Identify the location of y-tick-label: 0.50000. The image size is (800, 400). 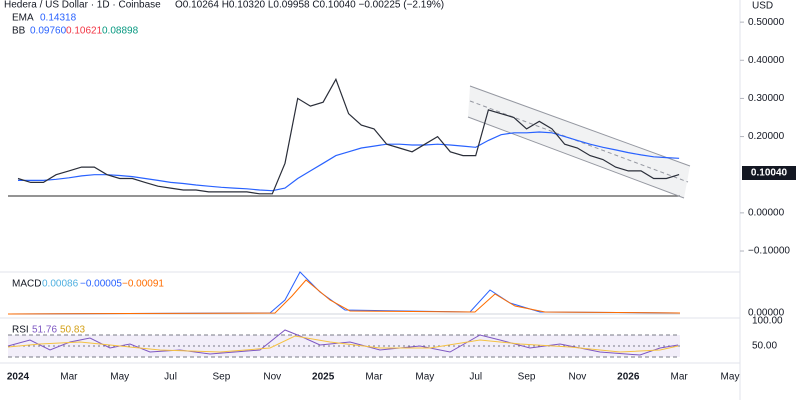
(766, 22).